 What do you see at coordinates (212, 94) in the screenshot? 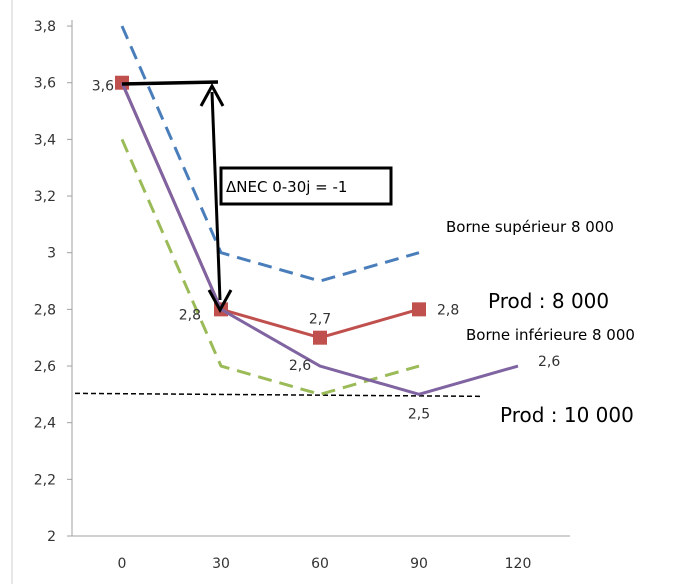
I see `delta-arrow-head-top` at bounding box center [212, 94].